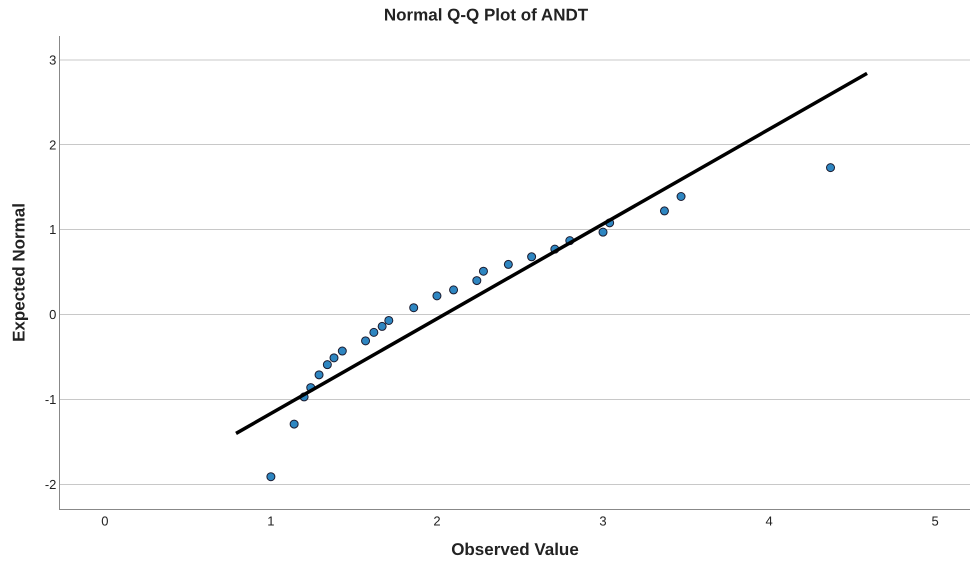 The image size is (972, 569). What do you see at coordinates (52, 314) in the screenshot?
I see `y-tick-label: 0` at bounding box center [52, 314].